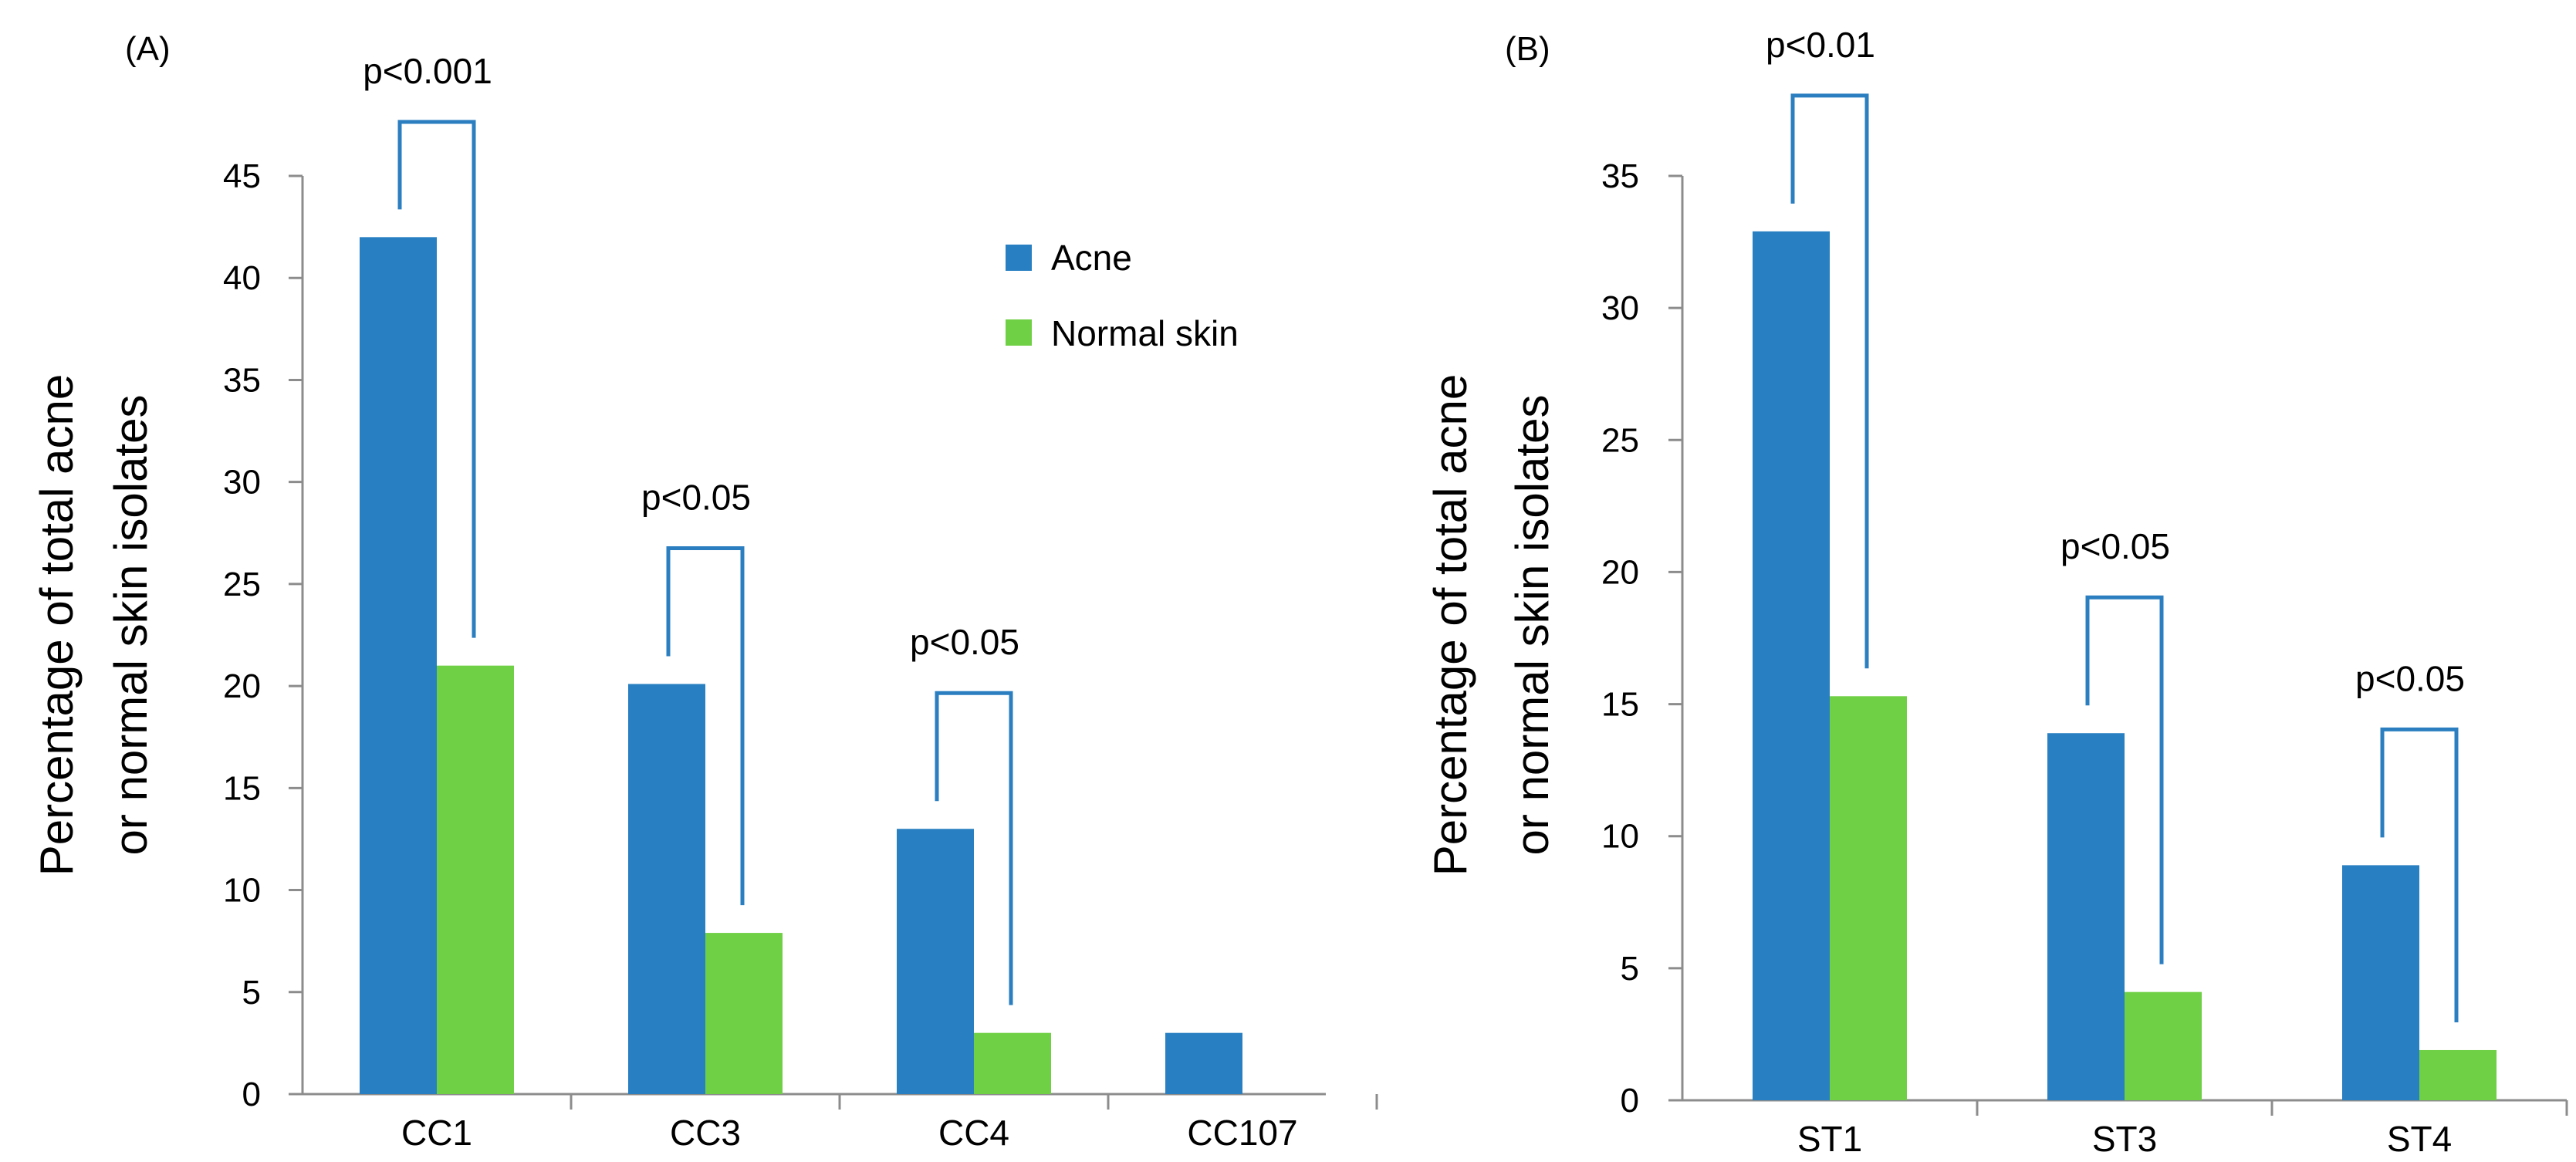 The image size is (2576, 1162). I want to click on panel-a-y-tick-label: 30, so click(242, 483).